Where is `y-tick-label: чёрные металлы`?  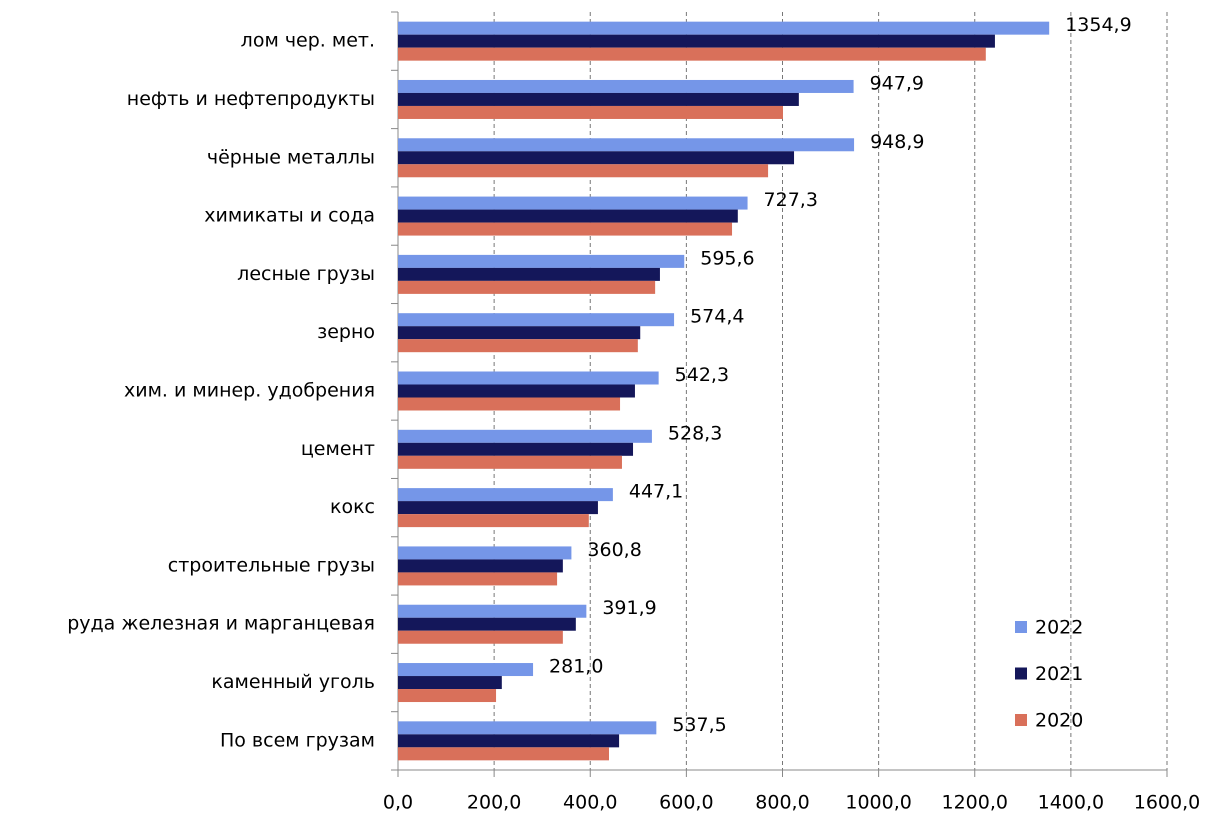
y-tick-label: чёрные металлы is located at coordinates (291, 157).